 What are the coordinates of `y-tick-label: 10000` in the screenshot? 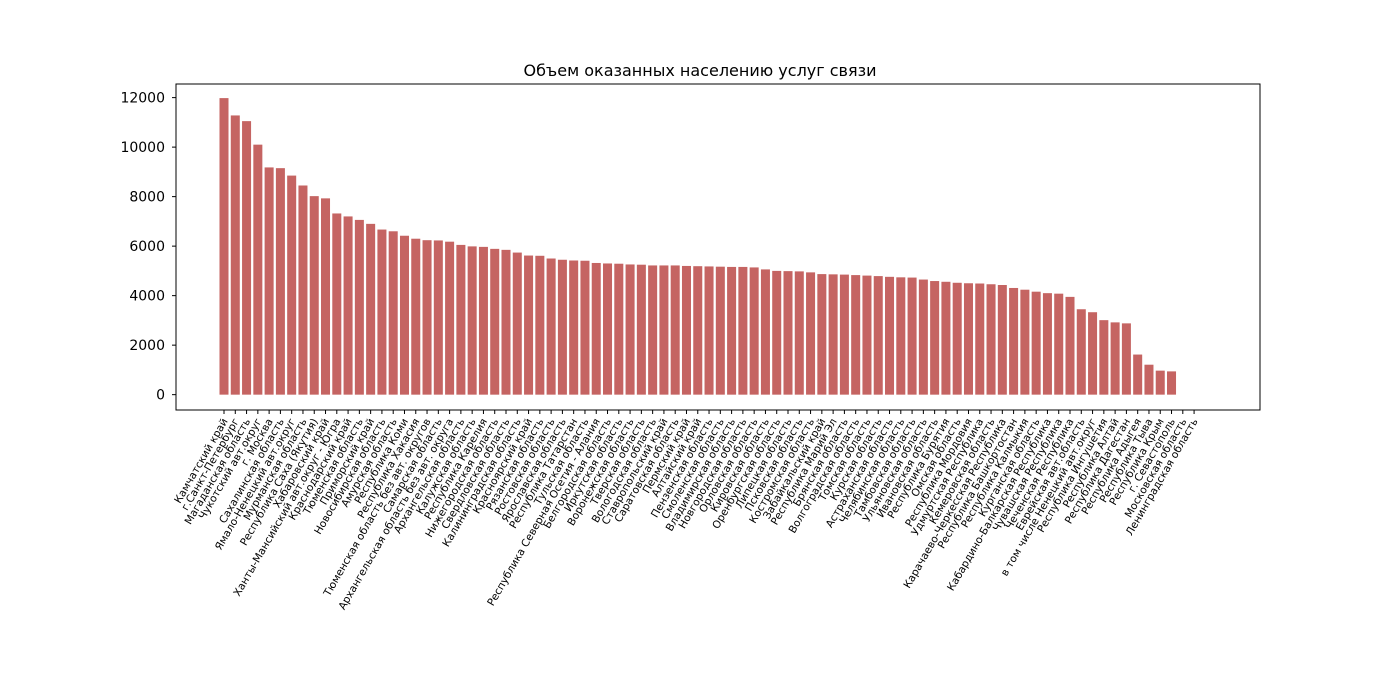 It's located at (142, 148).